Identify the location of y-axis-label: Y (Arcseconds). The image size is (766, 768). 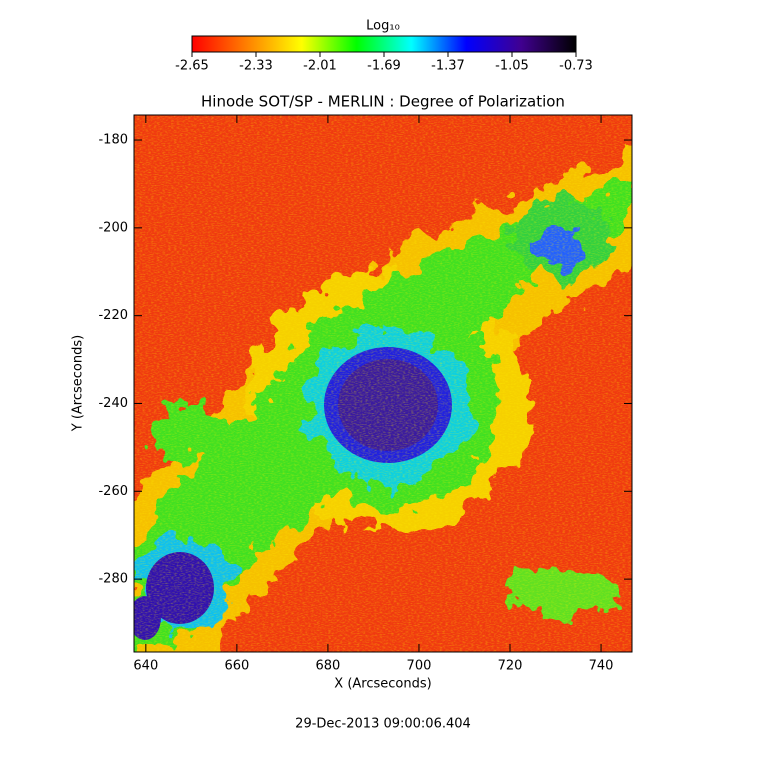
(78, 383).